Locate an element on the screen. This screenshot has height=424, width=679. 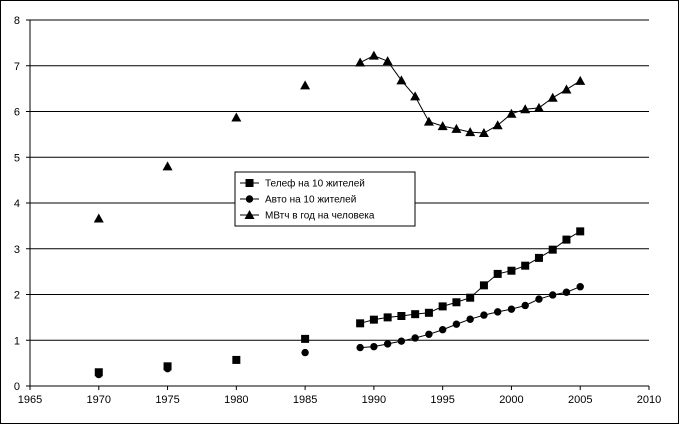
data-point-triangle-1994 is located at coordinates (428, 121).